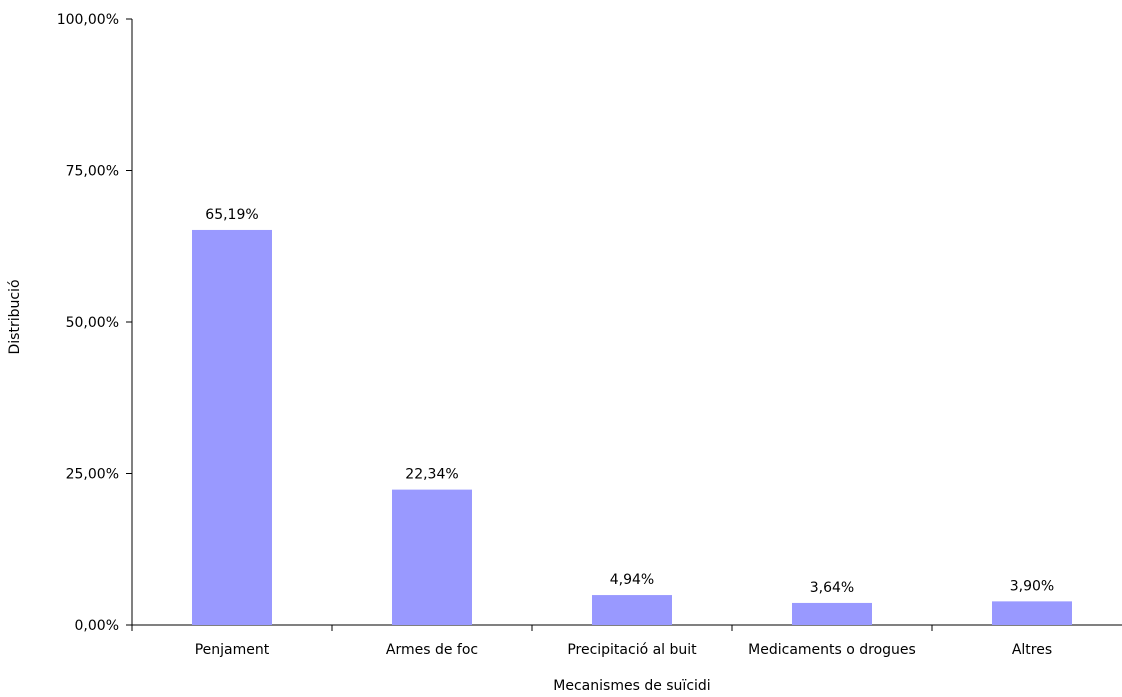 The width and height of the screenshot is (1122, 697). I want to click on y-tick-label: 75,00%, so click(92, 172).